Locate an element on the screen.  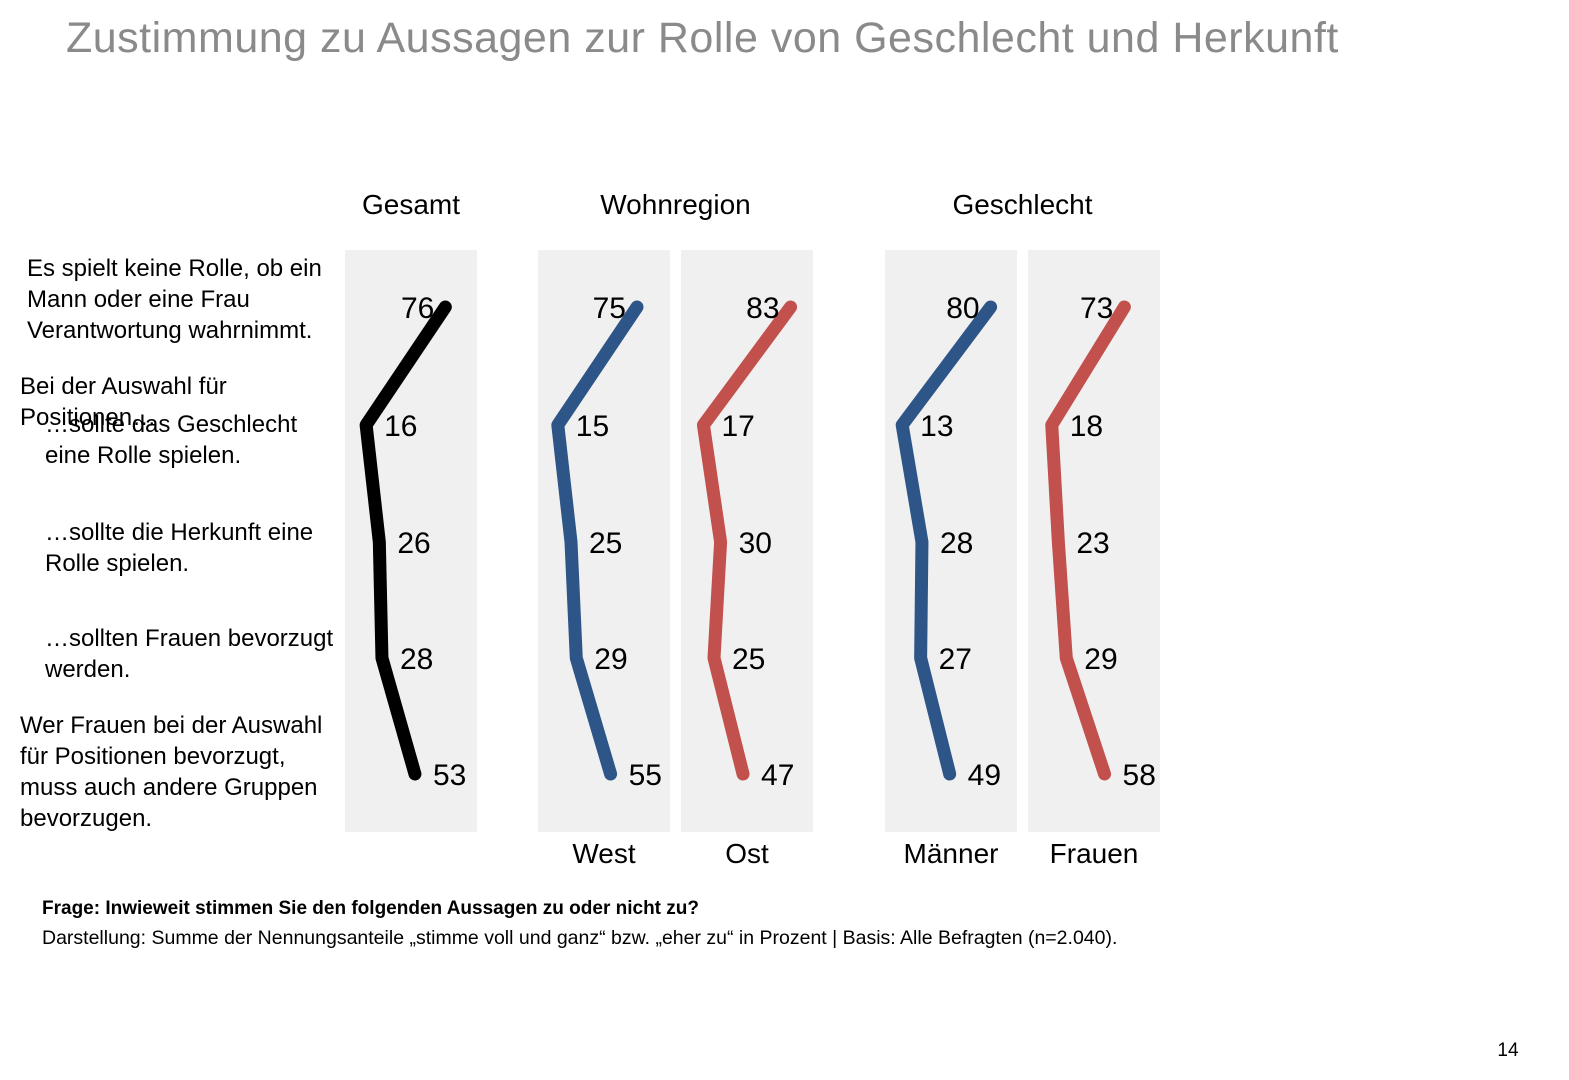
chart-panel-frauen: 73 18 23 29 58 is located at coordinates (1094, 541).